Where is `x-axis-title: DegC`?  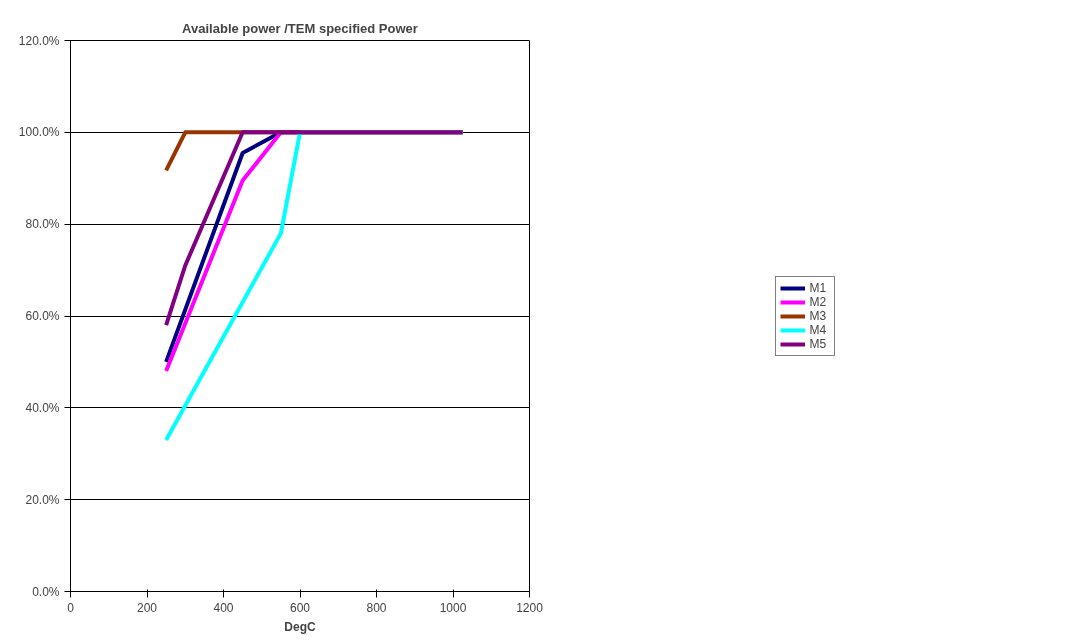
x-axis-title: DegC is located at coordinates (300, 626).